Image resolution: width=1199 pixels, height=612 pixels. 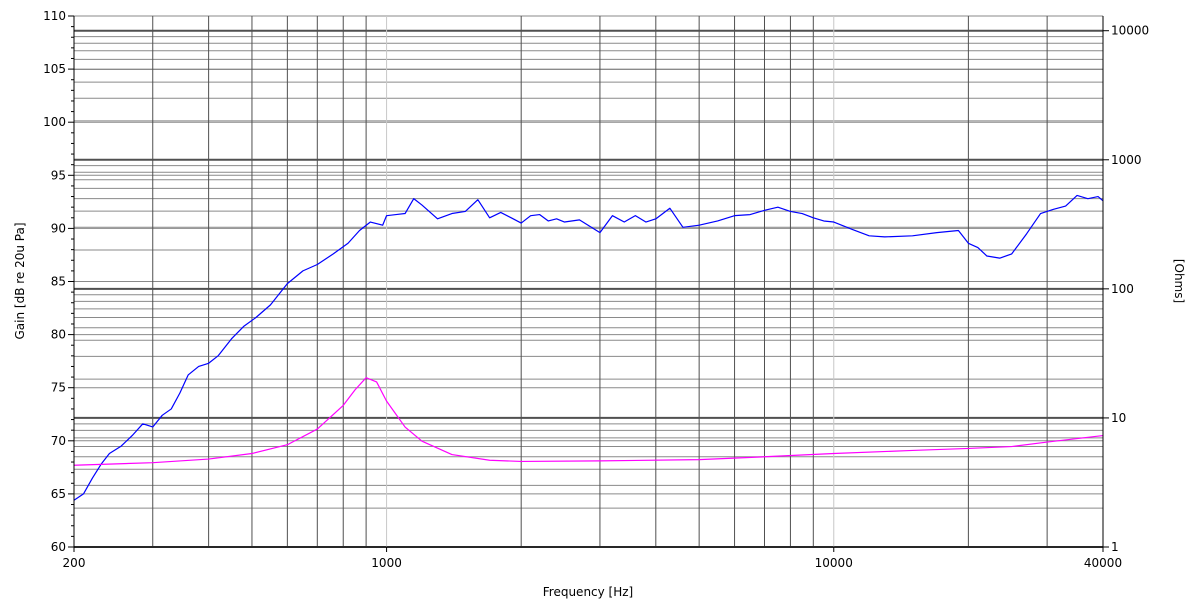 What do you see at coordinates (58, 388) in the screenshot?
I see `y-tick-label: 75` at bounding box center [58, 388].